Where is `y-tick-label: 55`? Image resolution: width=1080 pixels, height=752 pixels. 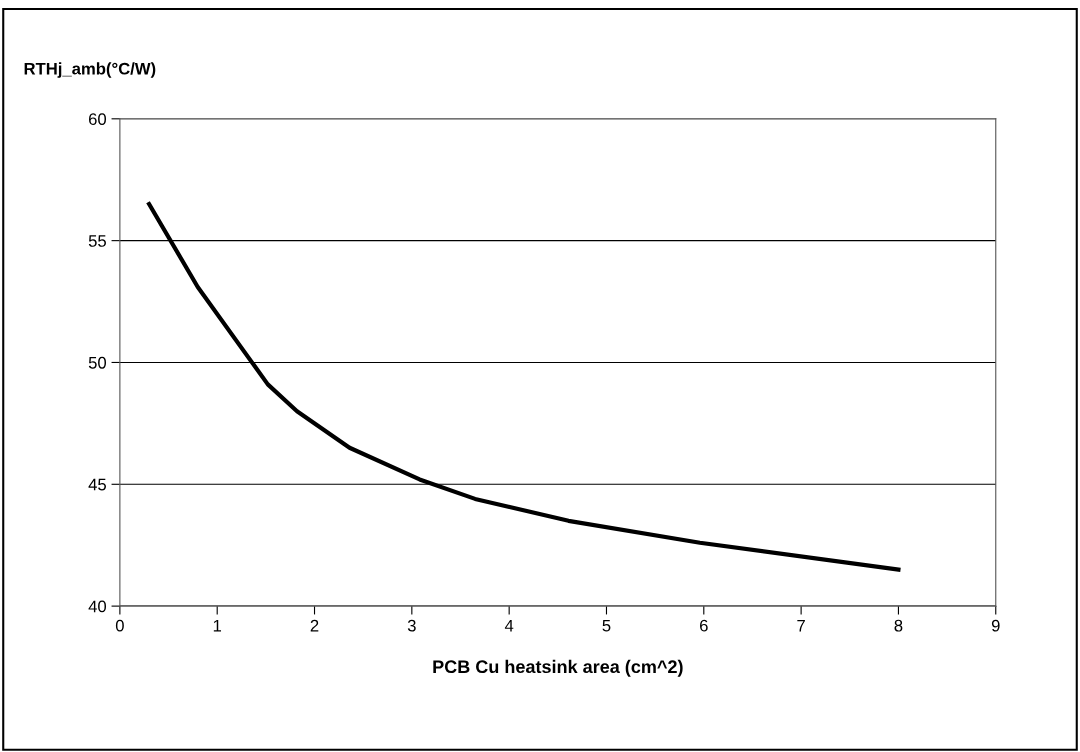
y-tick-label: 55 is located at coordinates (97, 241).